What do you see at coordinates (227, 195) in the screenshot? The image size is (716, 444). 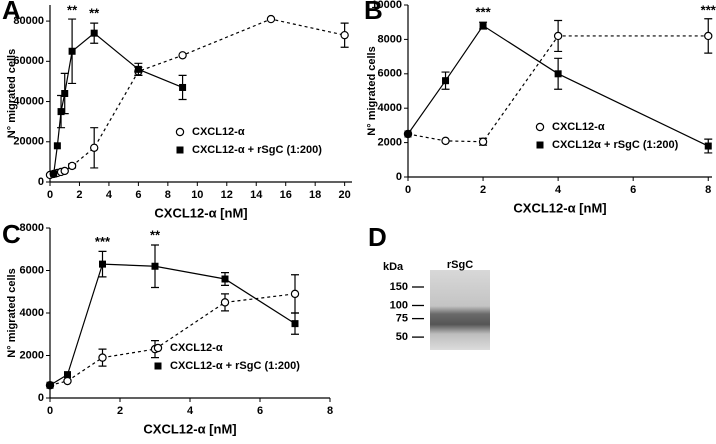 I see `x-tick-label: 12` at bounding box center [227, 195].